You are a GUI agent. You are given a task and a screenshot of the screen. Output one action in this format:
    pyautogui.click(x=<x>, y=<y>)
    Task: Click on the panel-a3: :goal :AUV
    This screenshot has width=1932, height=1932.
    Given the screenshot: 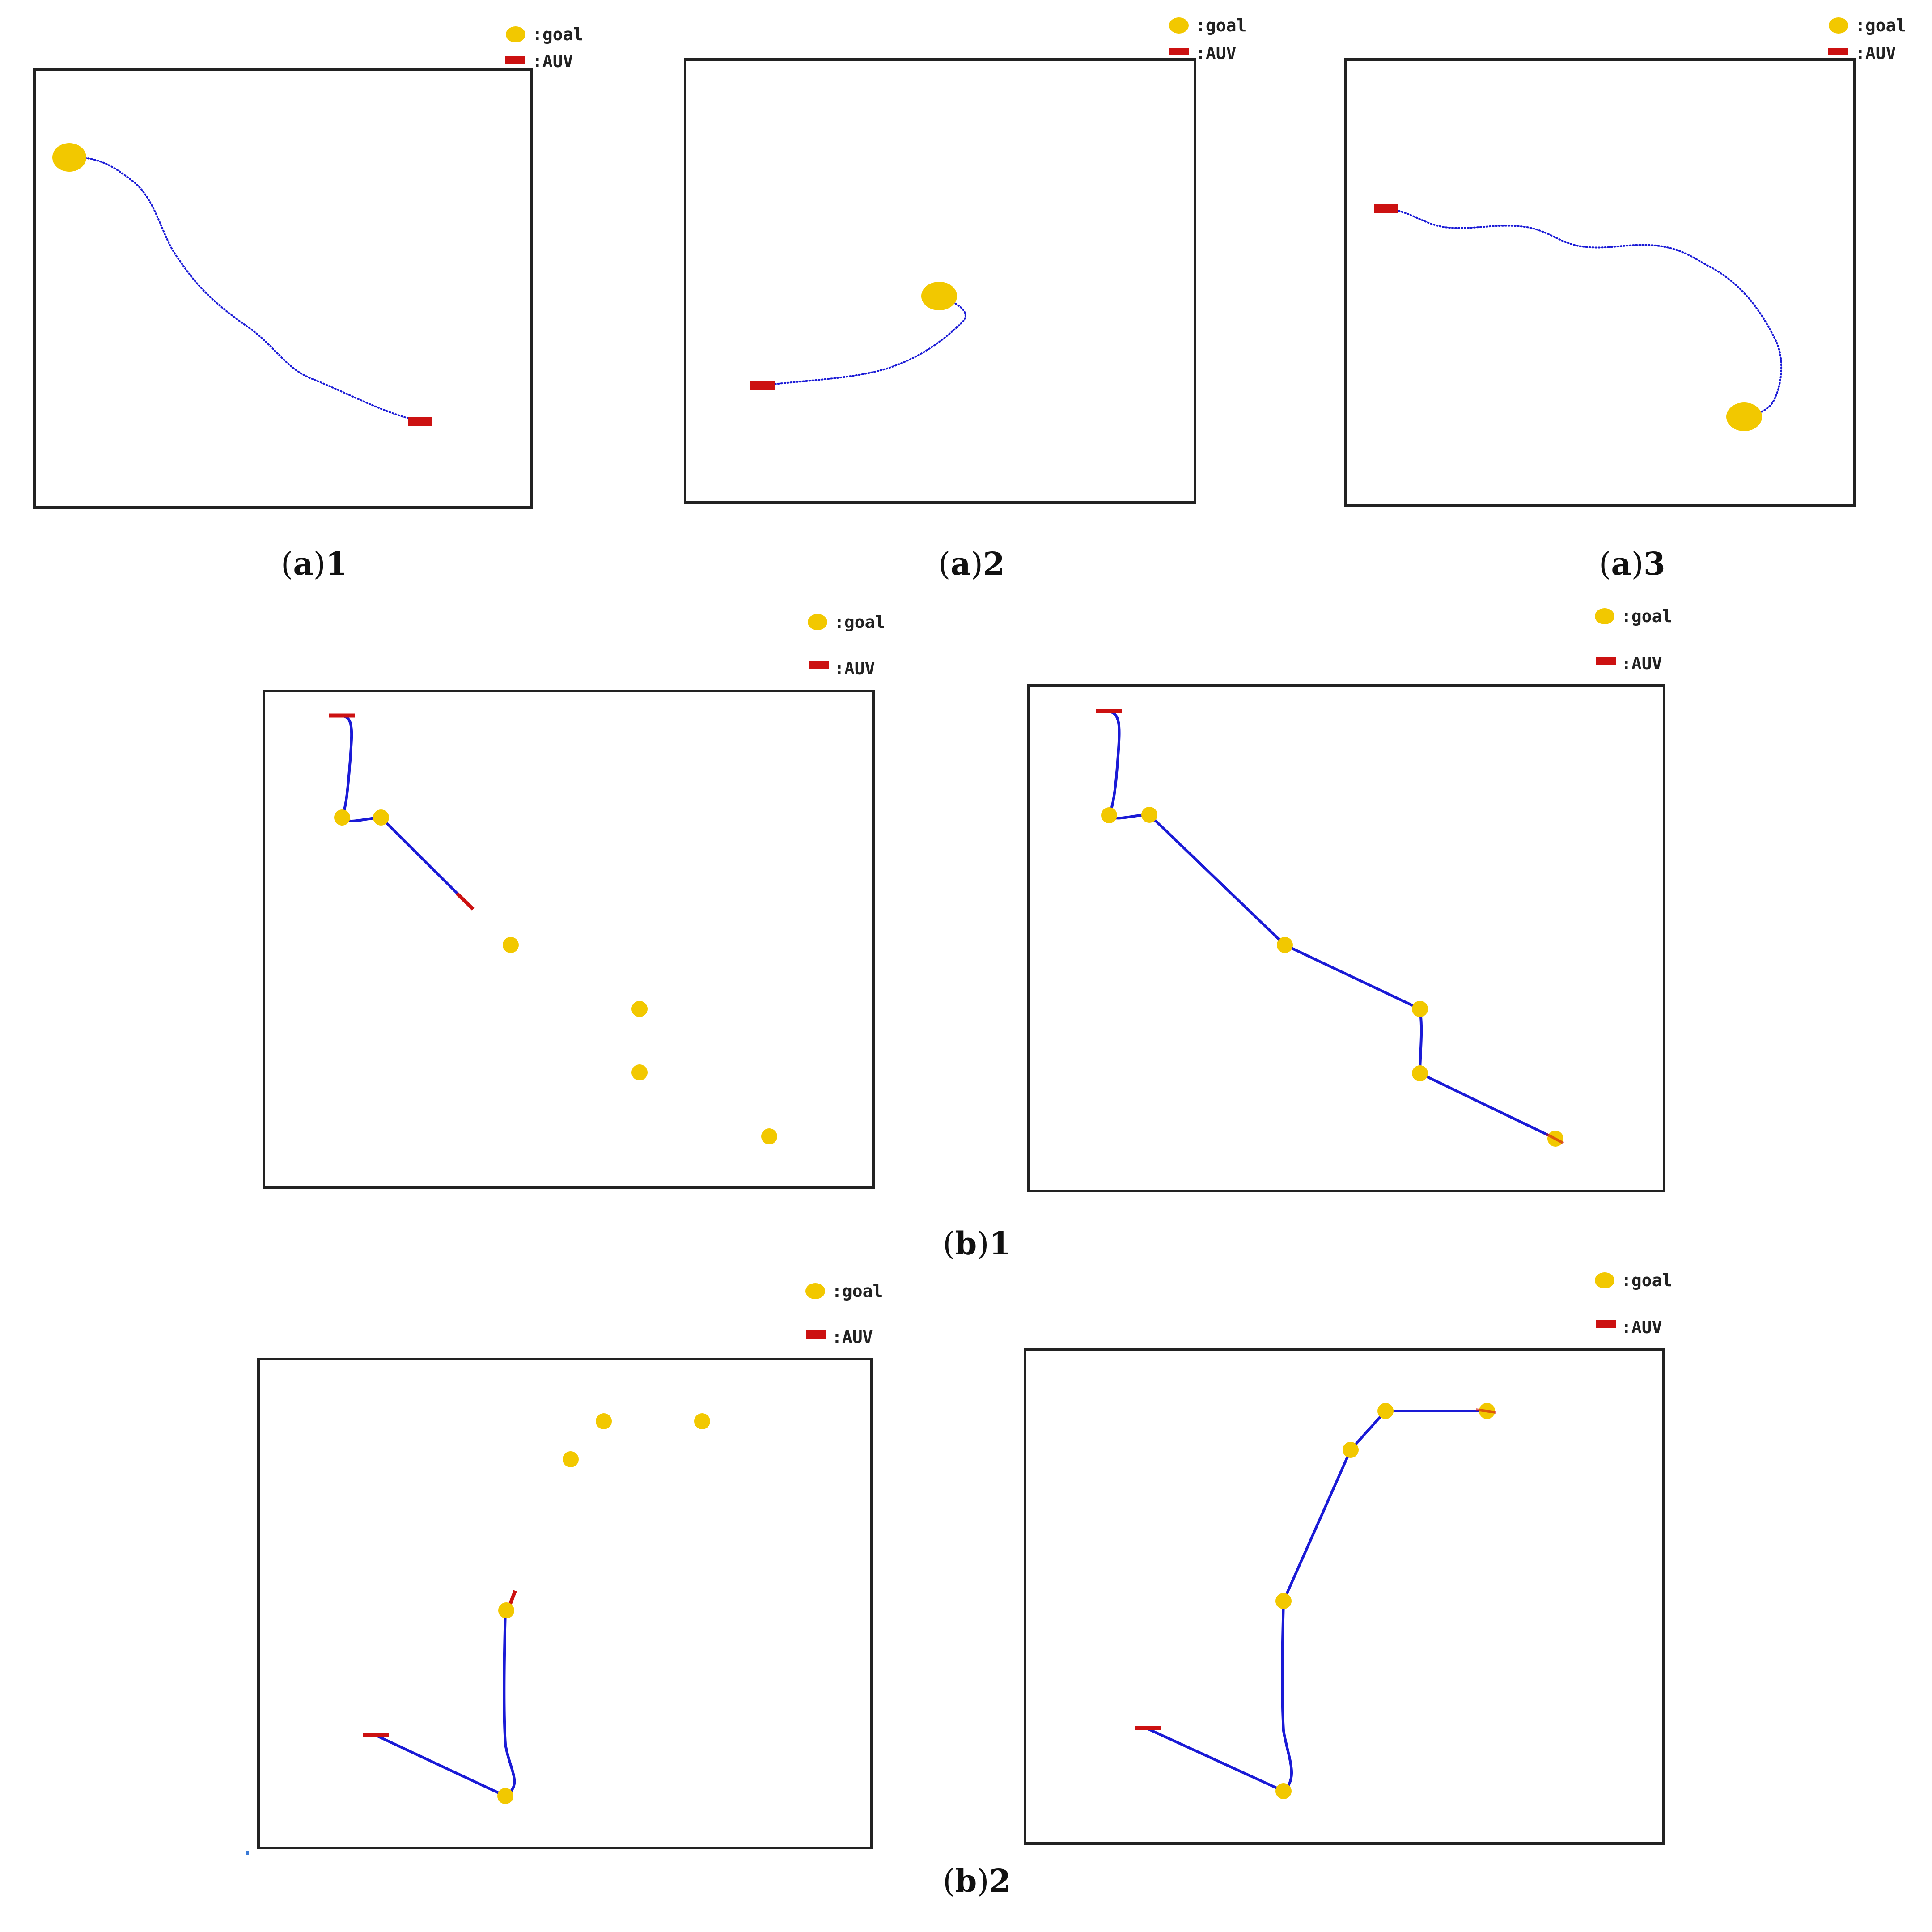 What is the action you would take?
    pyautogui.click(x=1625, y=261)
    